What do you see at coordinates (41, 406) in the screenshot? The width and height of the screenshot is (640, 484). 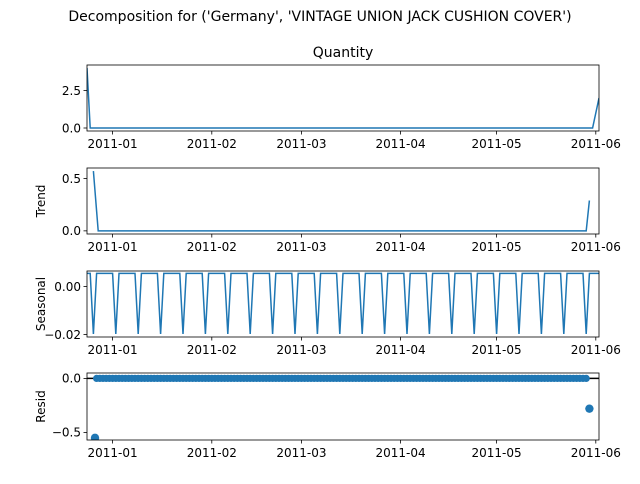 I see `y-axis-label: Resid` at bounding box center [41, 406].